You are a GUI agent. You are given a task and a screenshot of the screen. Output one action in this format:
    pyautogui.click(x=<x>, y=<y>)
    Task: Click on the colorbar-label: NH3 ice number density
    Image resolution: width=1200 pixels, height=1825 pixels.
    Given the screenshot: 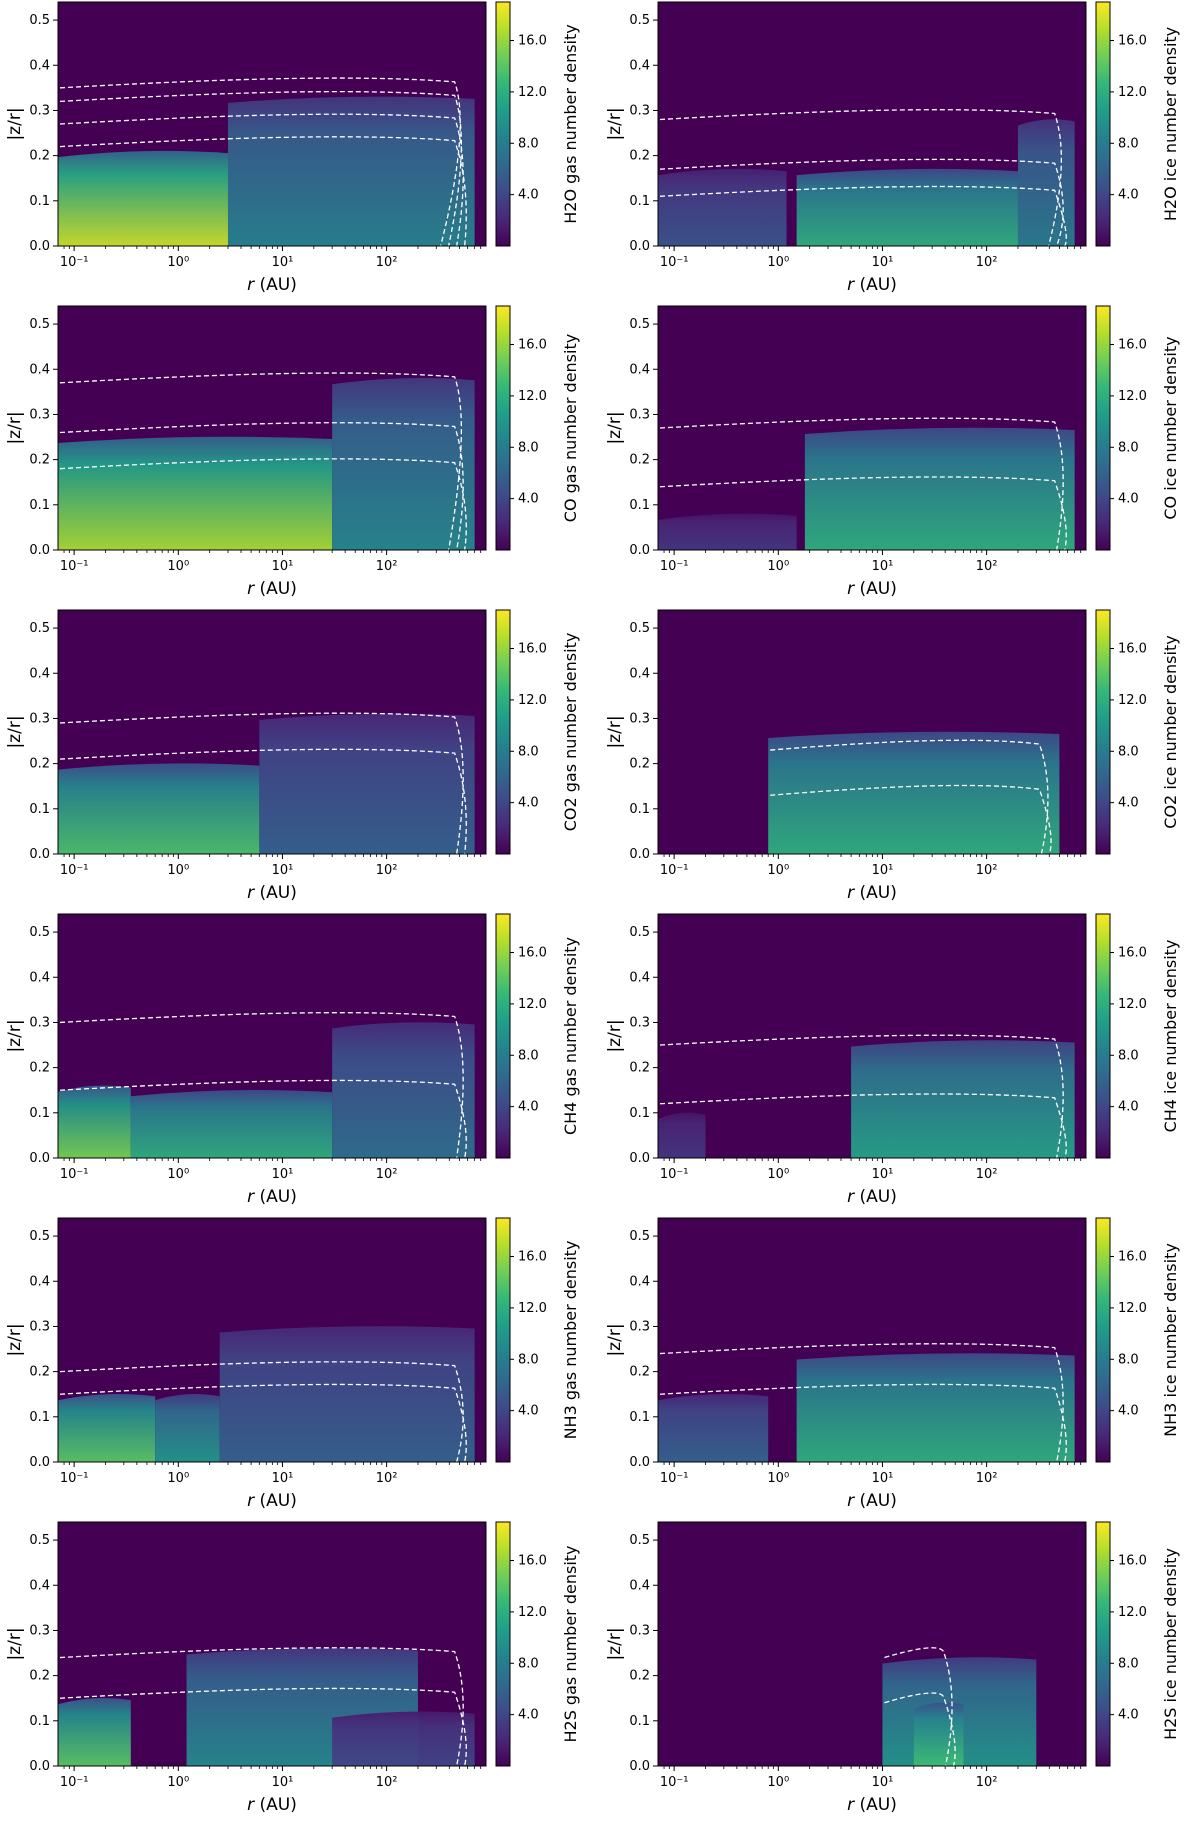 What is the action you would take?
    pyautogui.click(x=1170, y=1340)
    